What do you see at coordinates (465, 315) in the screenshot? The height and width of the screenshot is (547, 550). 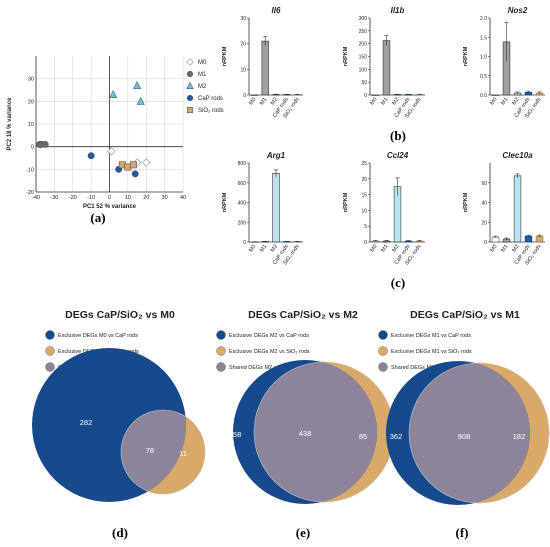 I see `venn-title: DEGs CaP/SiO₂ vs M1` at bounding box center [465, 315].